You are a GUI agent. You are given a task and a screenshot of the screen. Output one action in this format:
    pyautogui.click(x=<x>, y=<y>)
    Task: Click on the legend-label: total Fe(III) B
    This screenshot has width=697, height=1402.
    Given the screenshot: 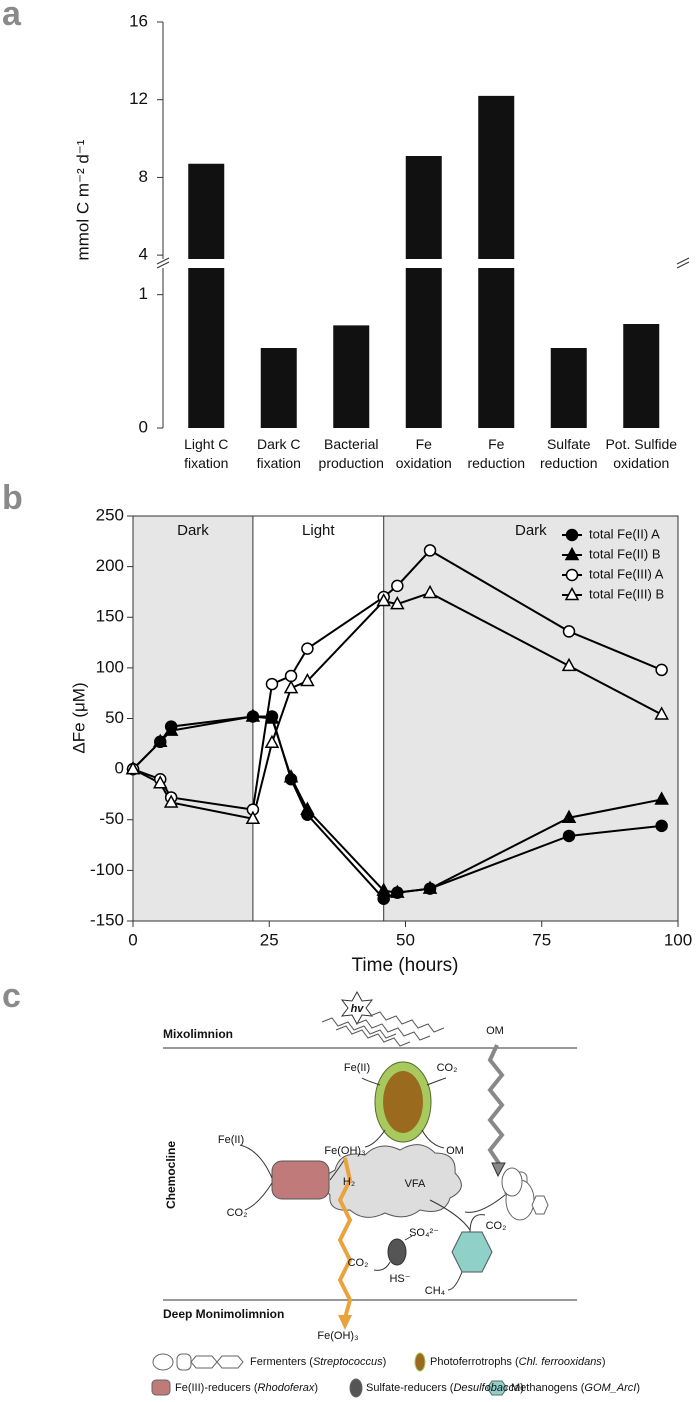 What is the action you would take?
    pyautogui.click(x=626, y=593)
    